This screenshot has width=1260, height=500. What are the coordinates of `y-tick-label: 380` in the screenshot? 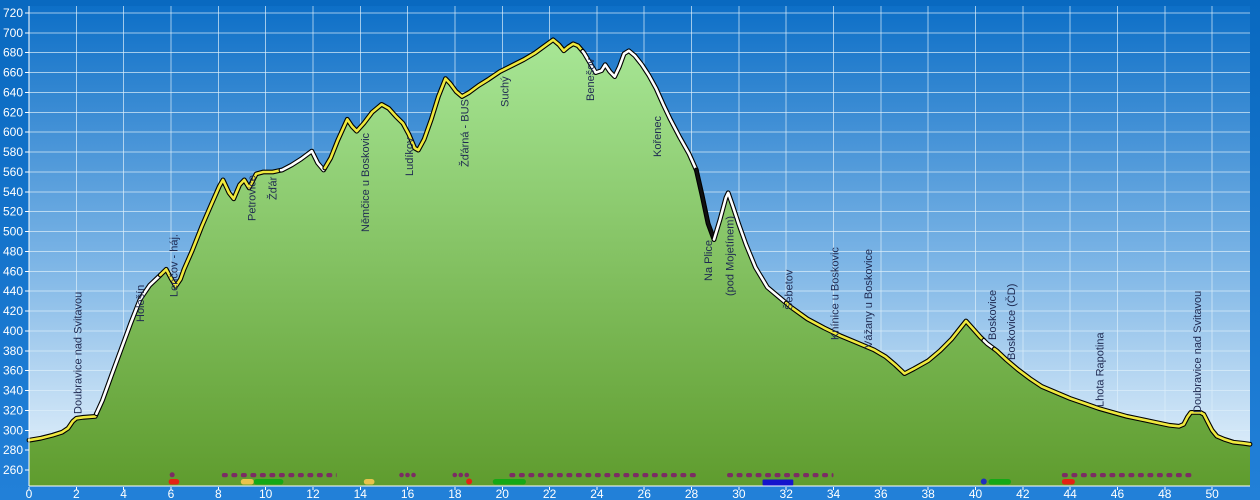 It's located at (13, 351).